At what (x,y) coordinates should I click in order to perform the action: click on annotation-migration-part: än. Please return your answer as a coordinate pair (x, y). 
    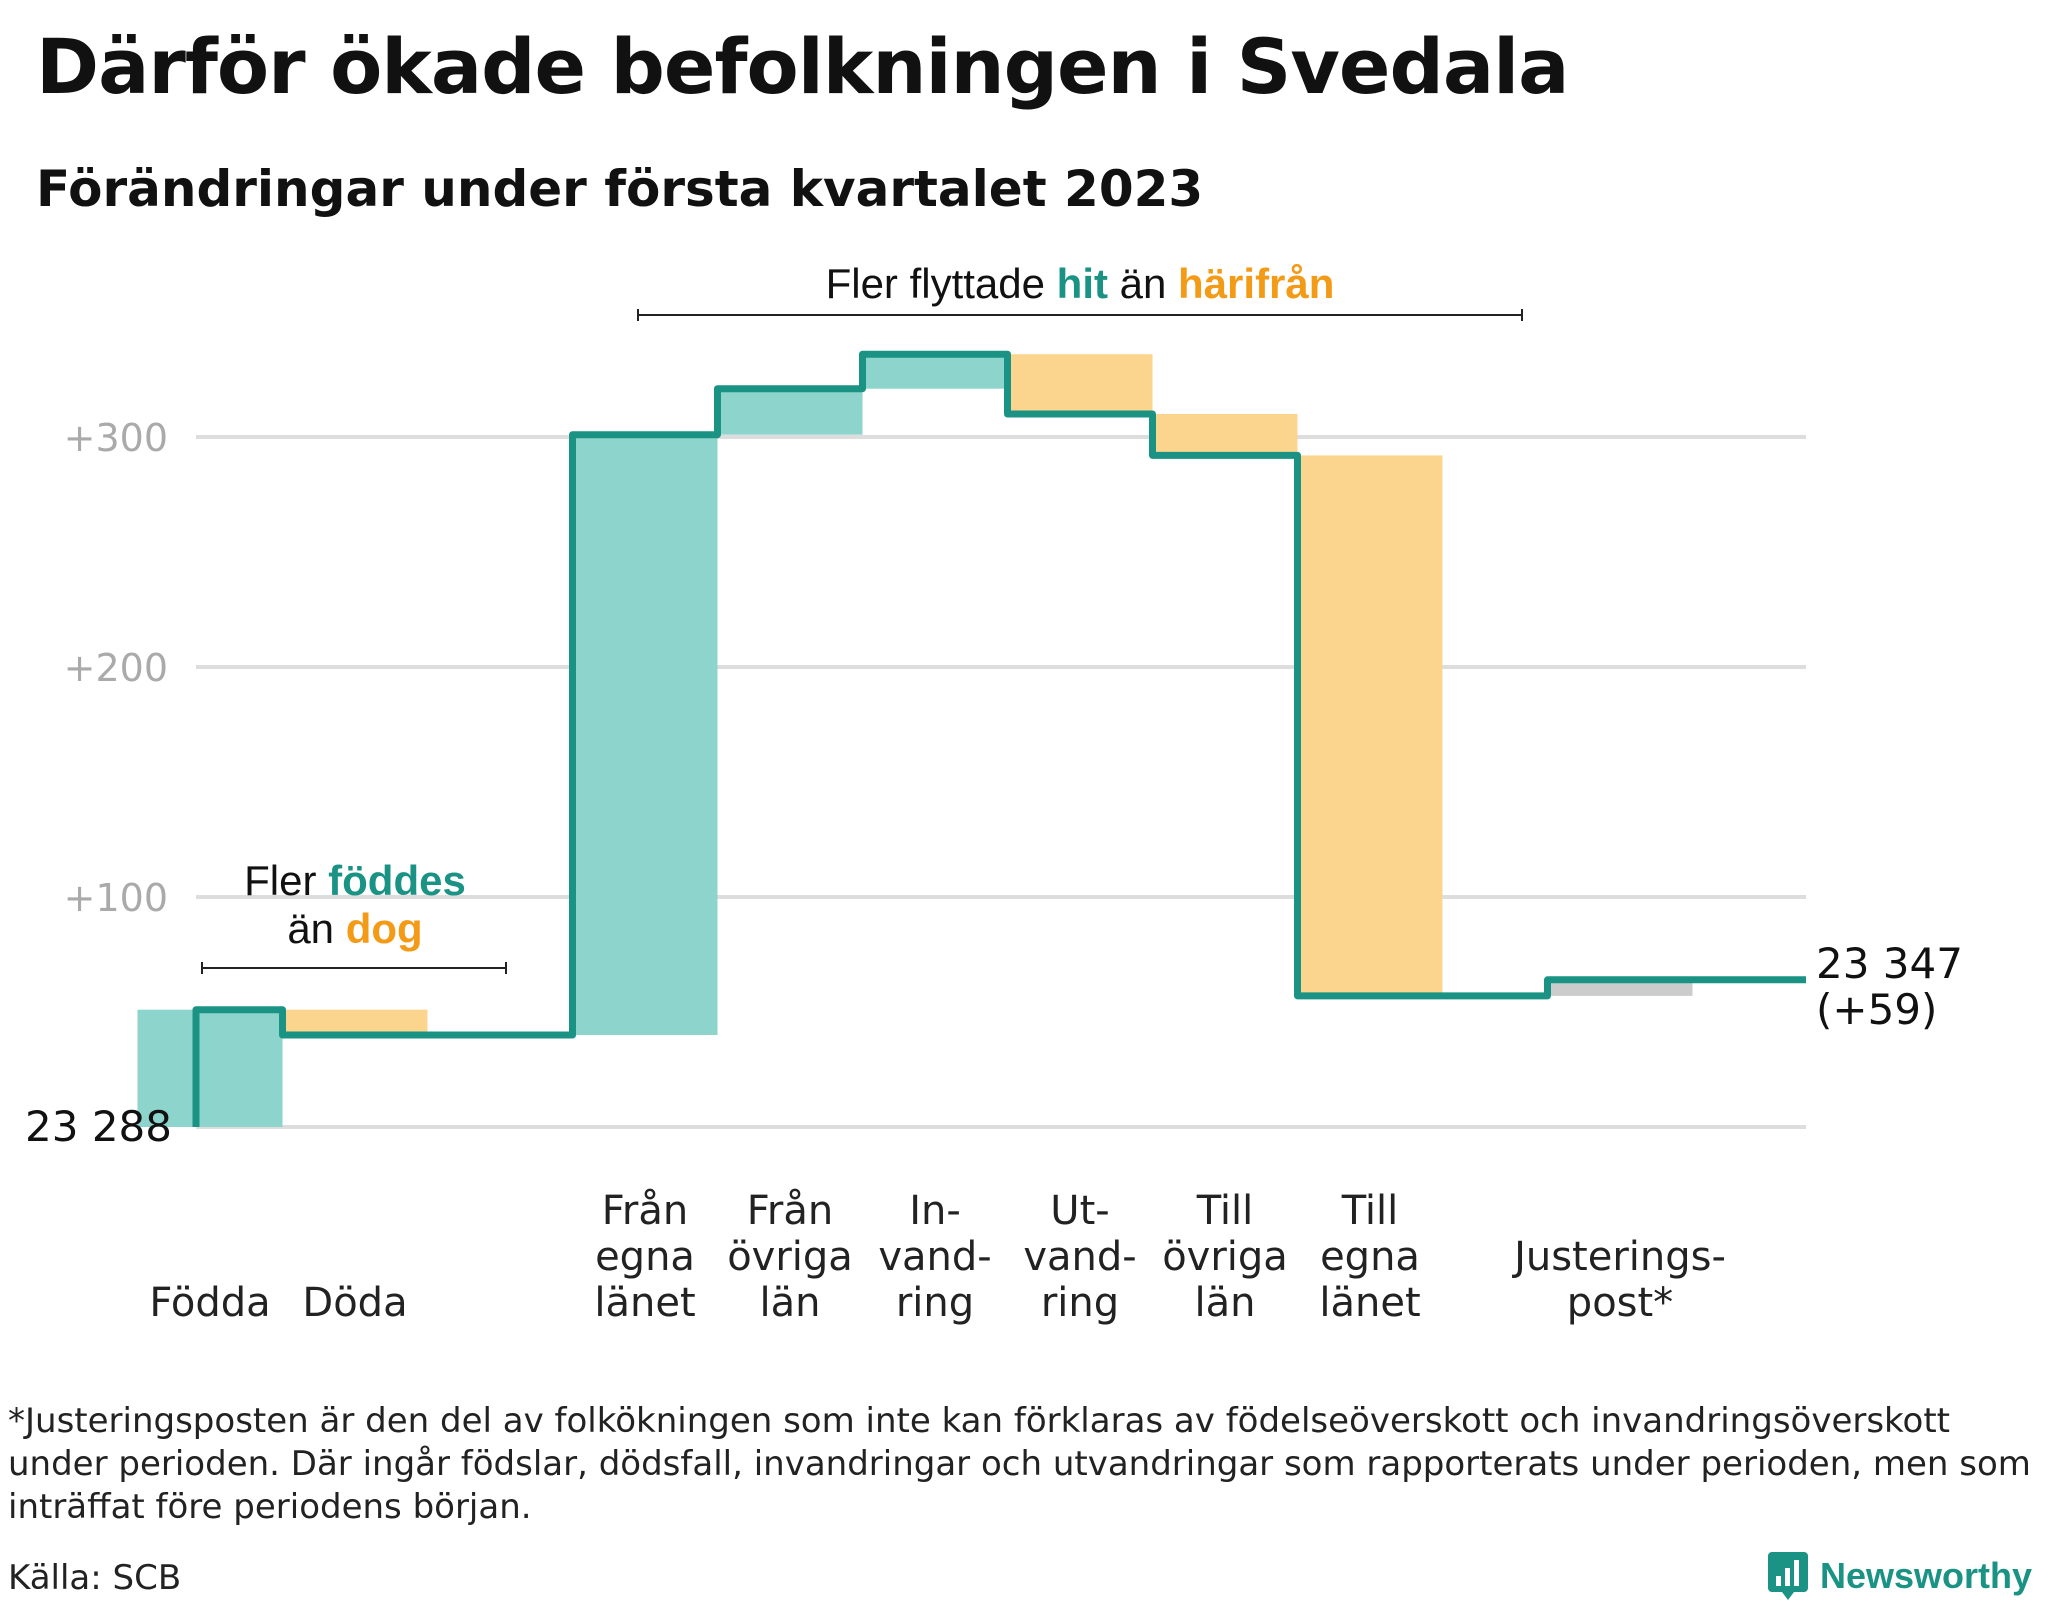
    Looking at the image, I should click on (1143, 283).